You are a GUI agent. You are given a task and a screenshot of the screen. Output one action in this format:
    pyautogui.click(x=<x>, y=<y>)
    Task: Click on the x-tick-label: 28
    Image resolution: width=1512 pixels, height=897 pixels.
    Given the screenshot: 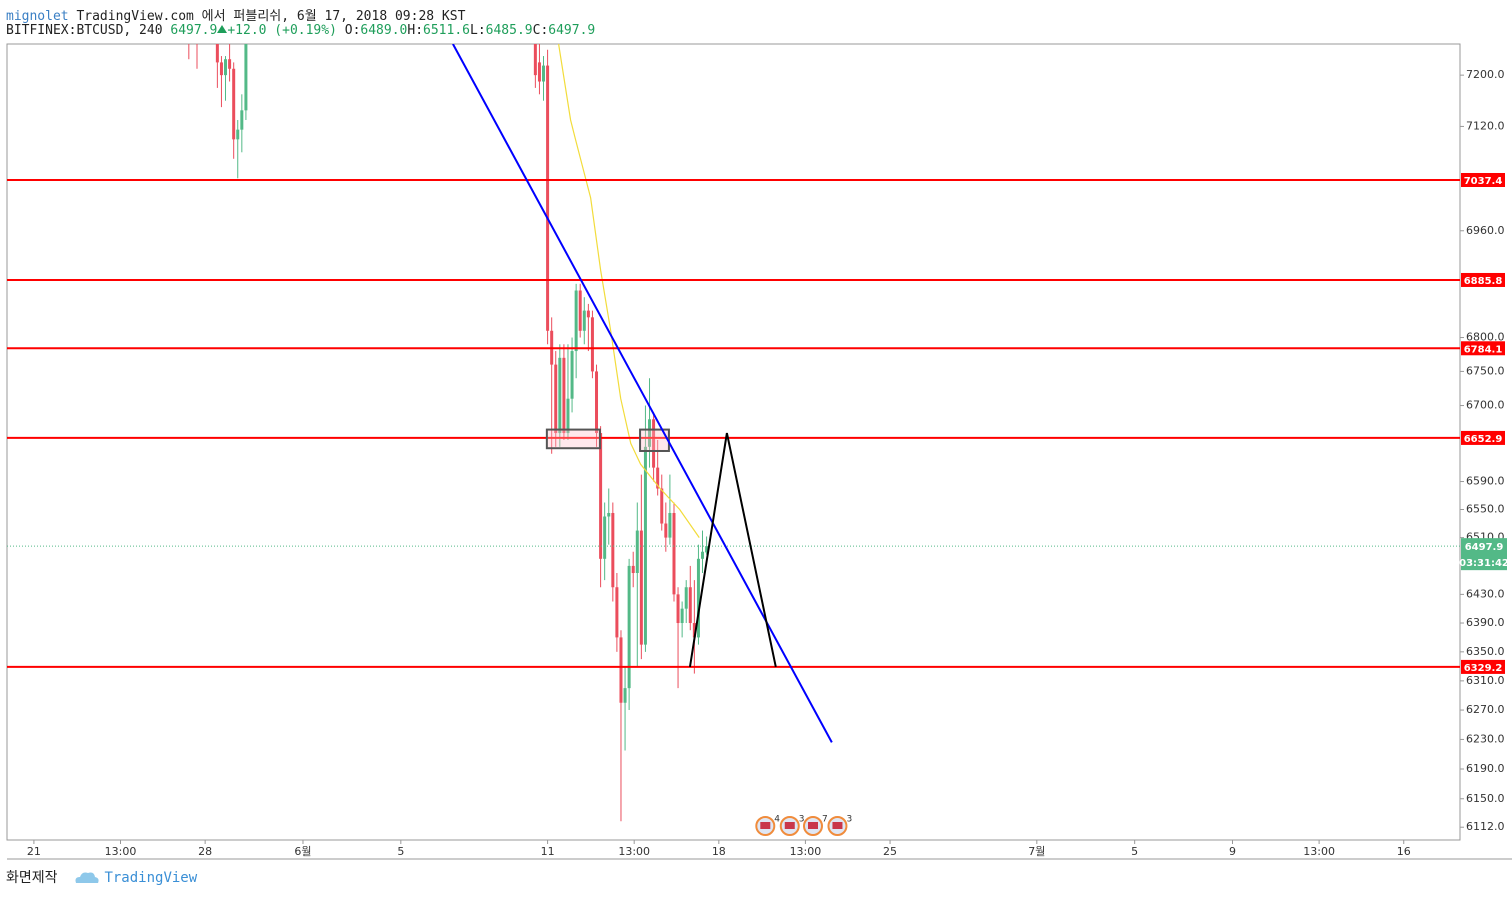 What is the action you would take?
    pyautogui.click(x=205, y=851)
    